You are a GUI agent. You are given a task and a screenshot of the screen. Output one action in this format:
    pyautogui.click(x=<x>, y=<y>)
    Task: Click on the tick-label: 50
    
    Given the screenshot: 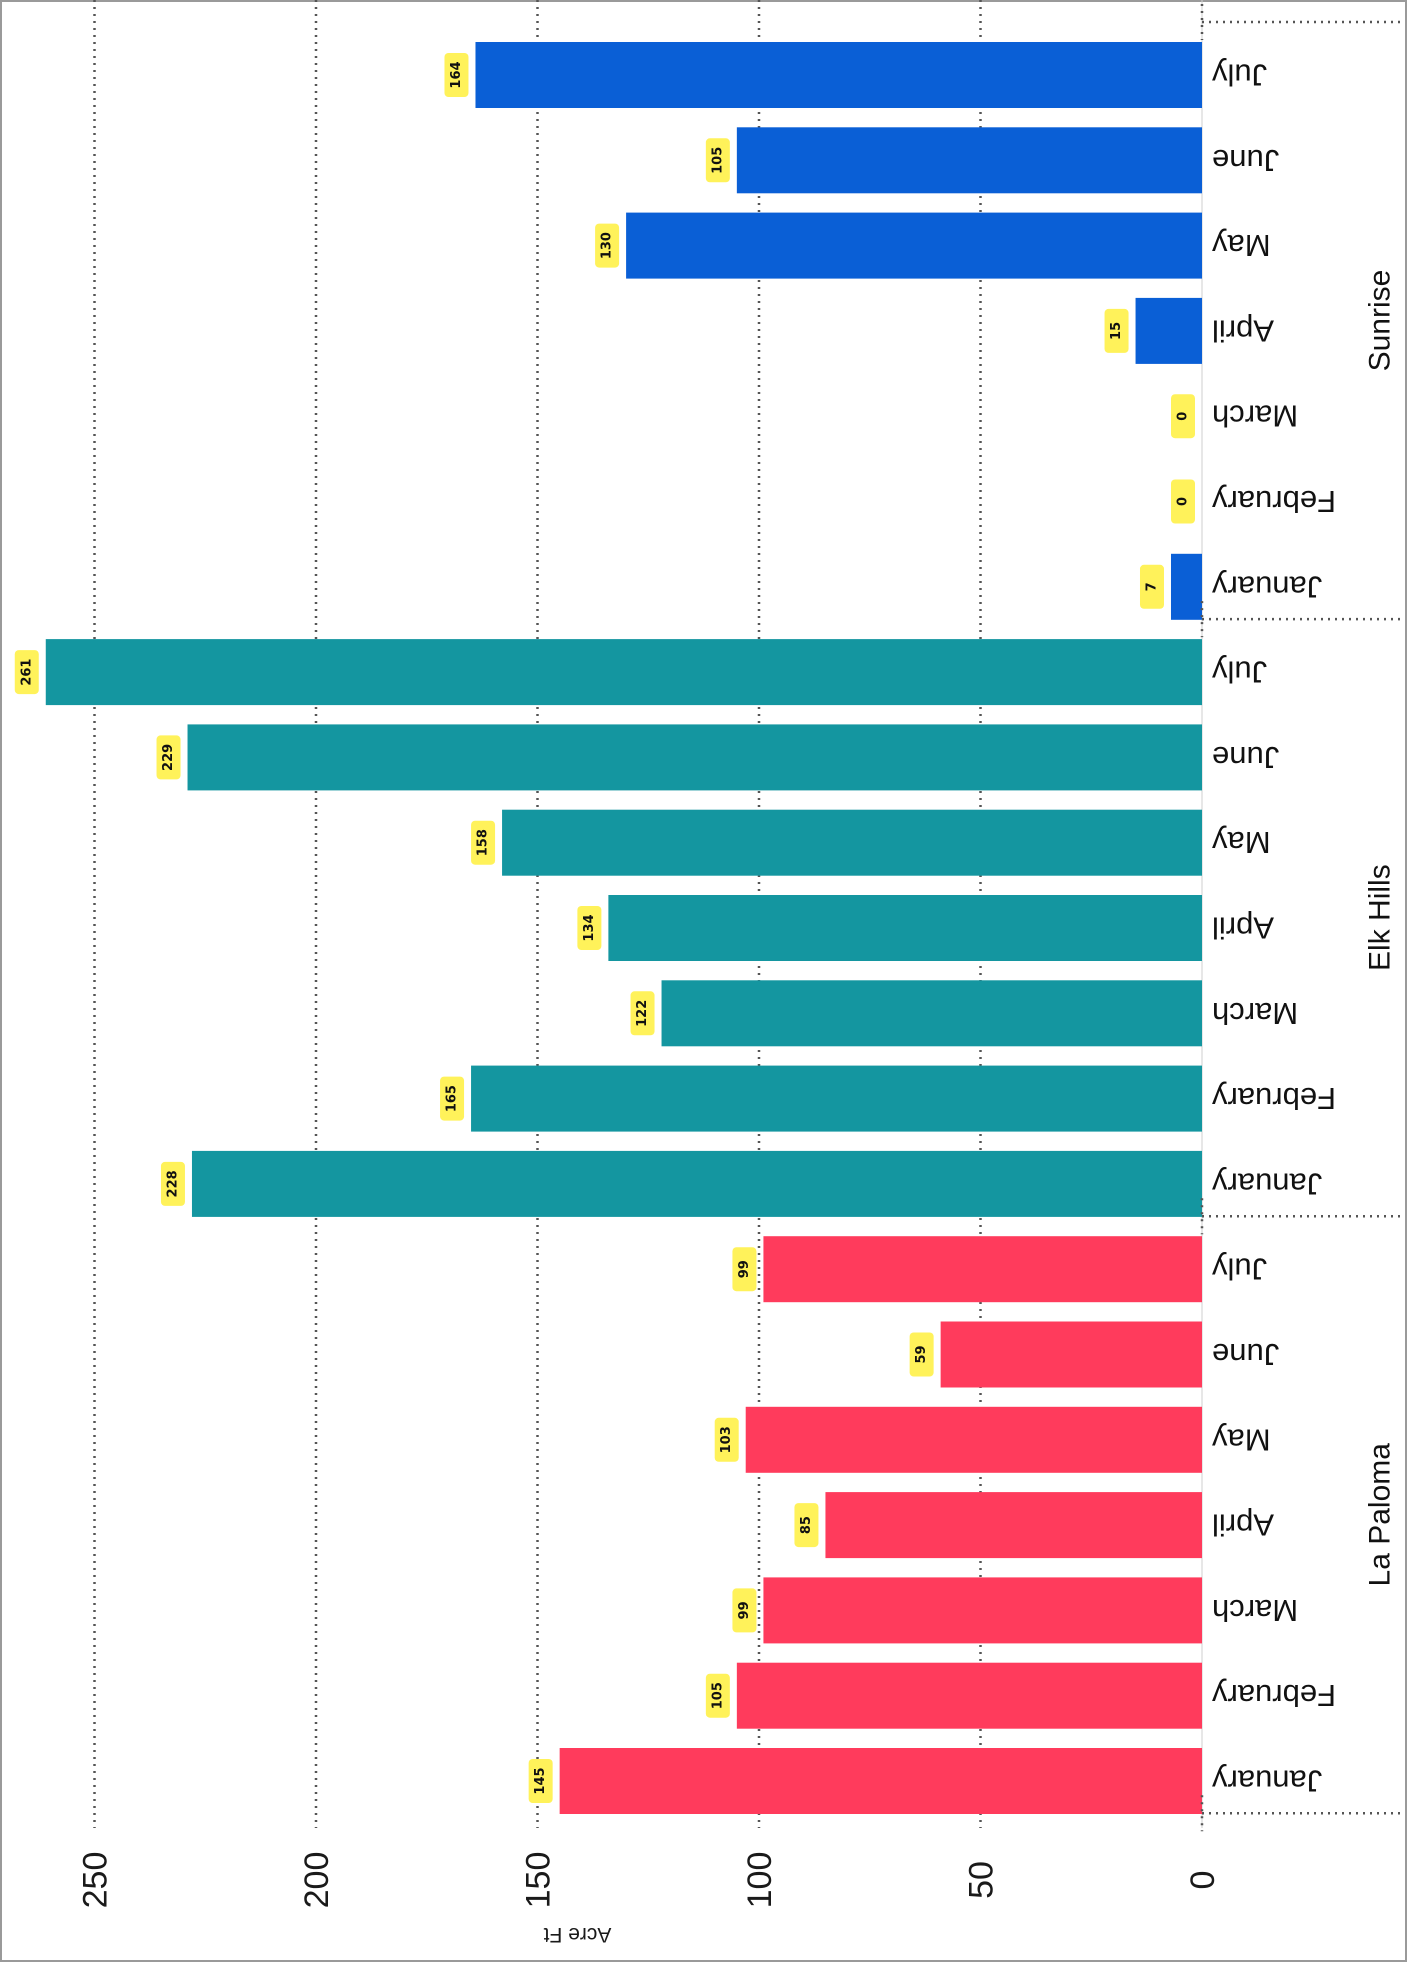 What is the action you would take?
    pyautogui.click(x=982, y=1880)
    